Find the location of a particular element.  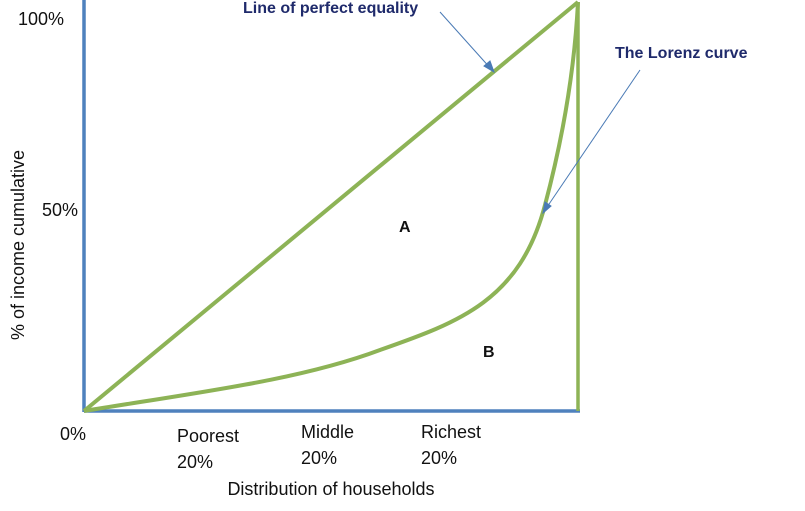

y-axis-label: % of income cumulative is located at coordinates (18, 245).